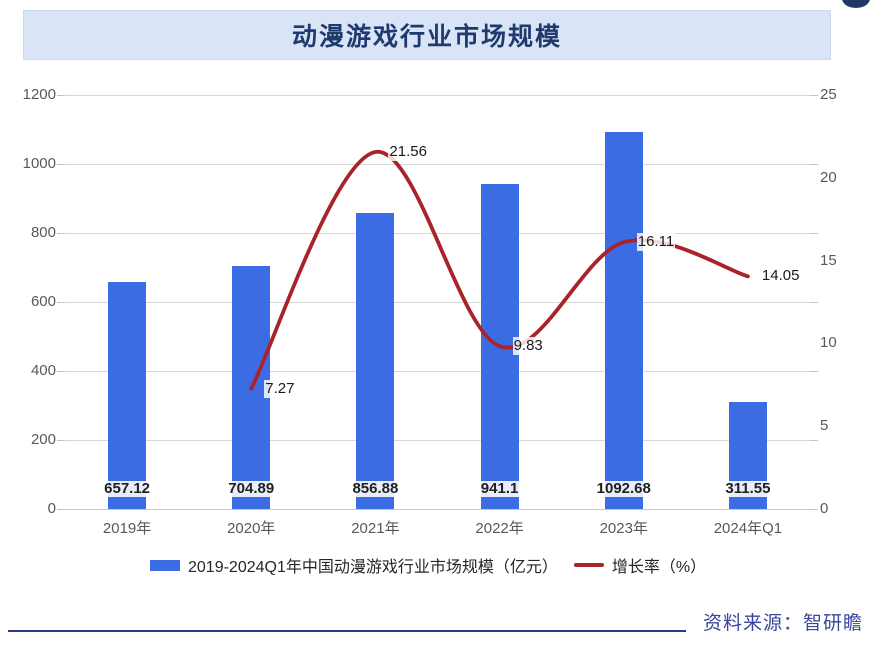 The height and width of the screenshot is (655, 891). I want to click on legend-bar-label: 2019-2024Q1年中国动漫游戏行业市场规模（亿元）, so click(373, 567).